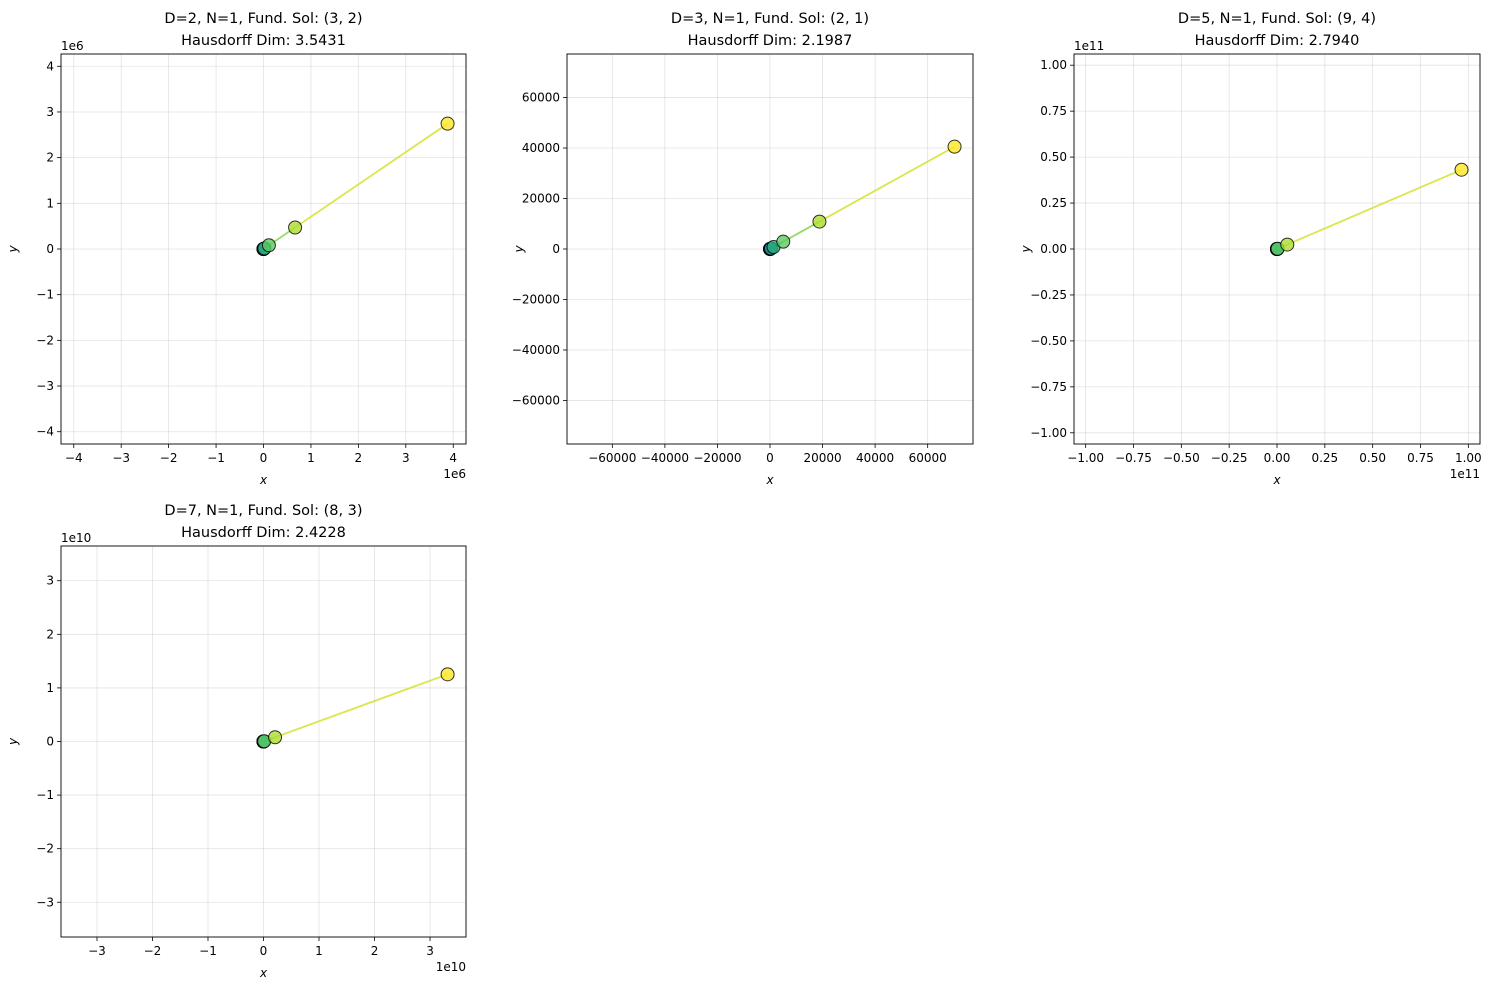 This screenshot has width=1492, height=994. I want to click on y-offset-label: 1e6, so click(72, 46).